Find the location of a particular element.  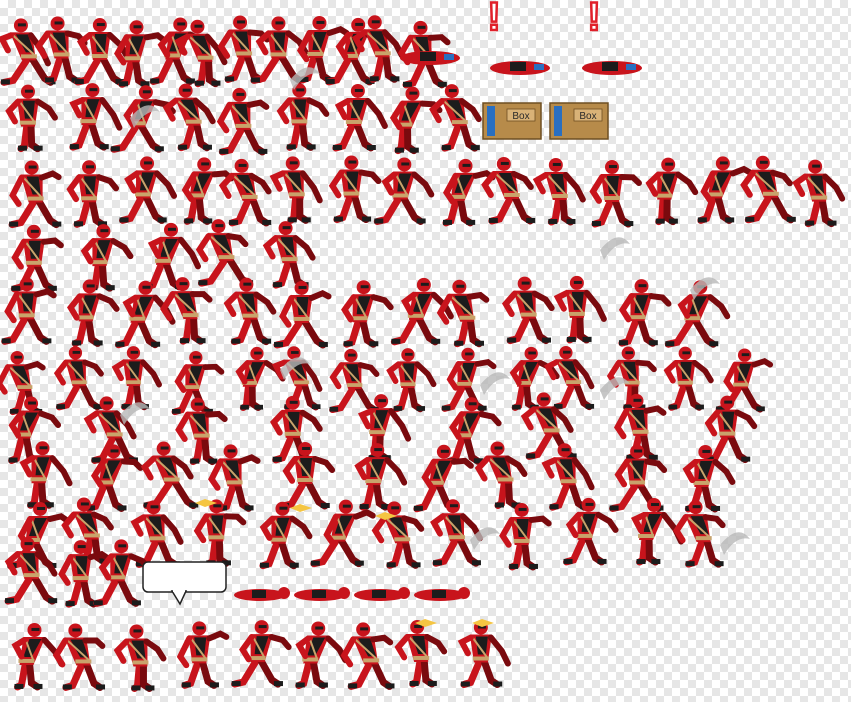

ninja-knockdown-sprite is located at coordinates (520, 68).